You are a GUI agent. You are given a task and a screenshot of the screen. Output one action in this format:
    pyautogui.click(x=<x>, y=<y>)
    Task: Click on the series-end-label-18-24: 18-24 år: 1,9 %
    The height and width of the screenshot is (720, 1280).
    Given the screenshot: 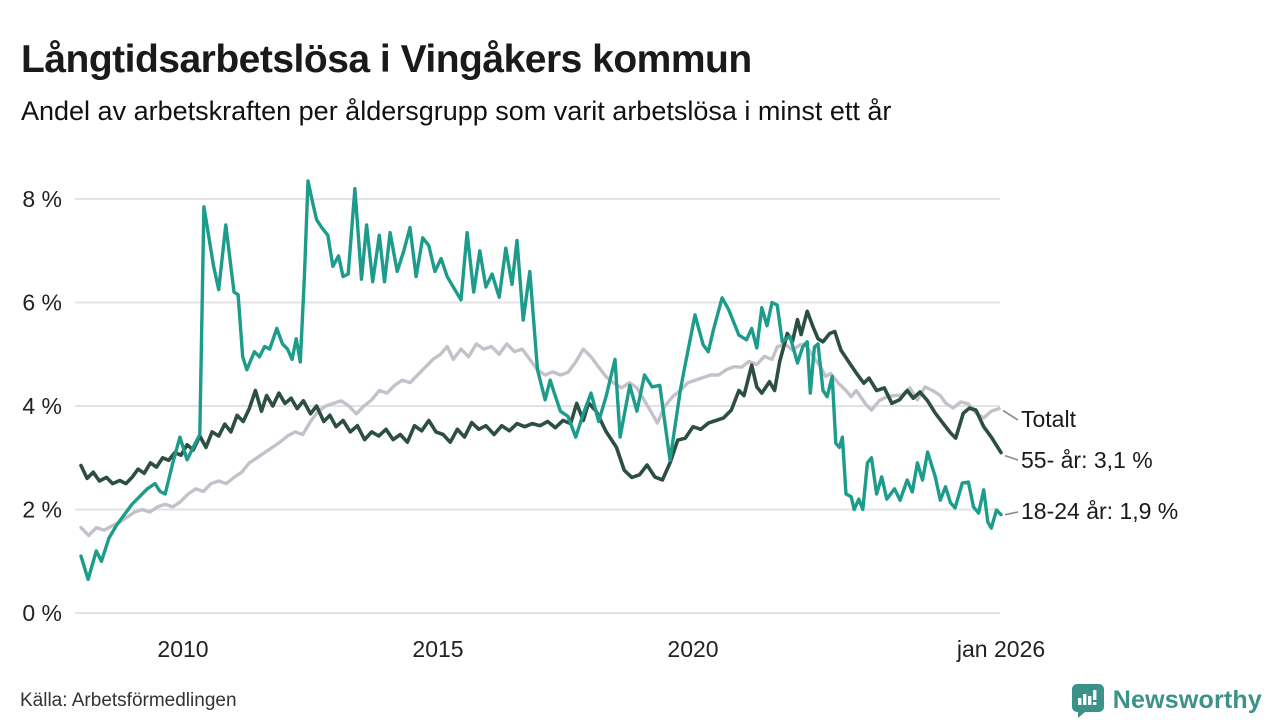 What is the action you would take?
    pyautogui.click(x=1100, y=511)
    